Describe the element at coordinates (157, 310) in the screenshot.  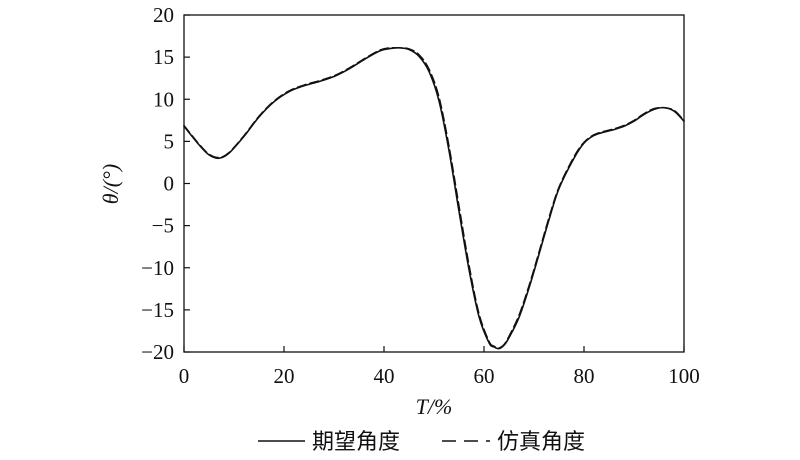
I see `y-tick-label: −15` at that location.